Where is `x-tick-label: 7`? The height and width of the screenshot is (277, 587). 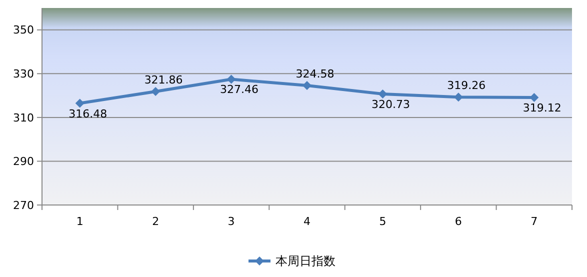 x-tick-label: 7 is located at coordinates (534, 221).